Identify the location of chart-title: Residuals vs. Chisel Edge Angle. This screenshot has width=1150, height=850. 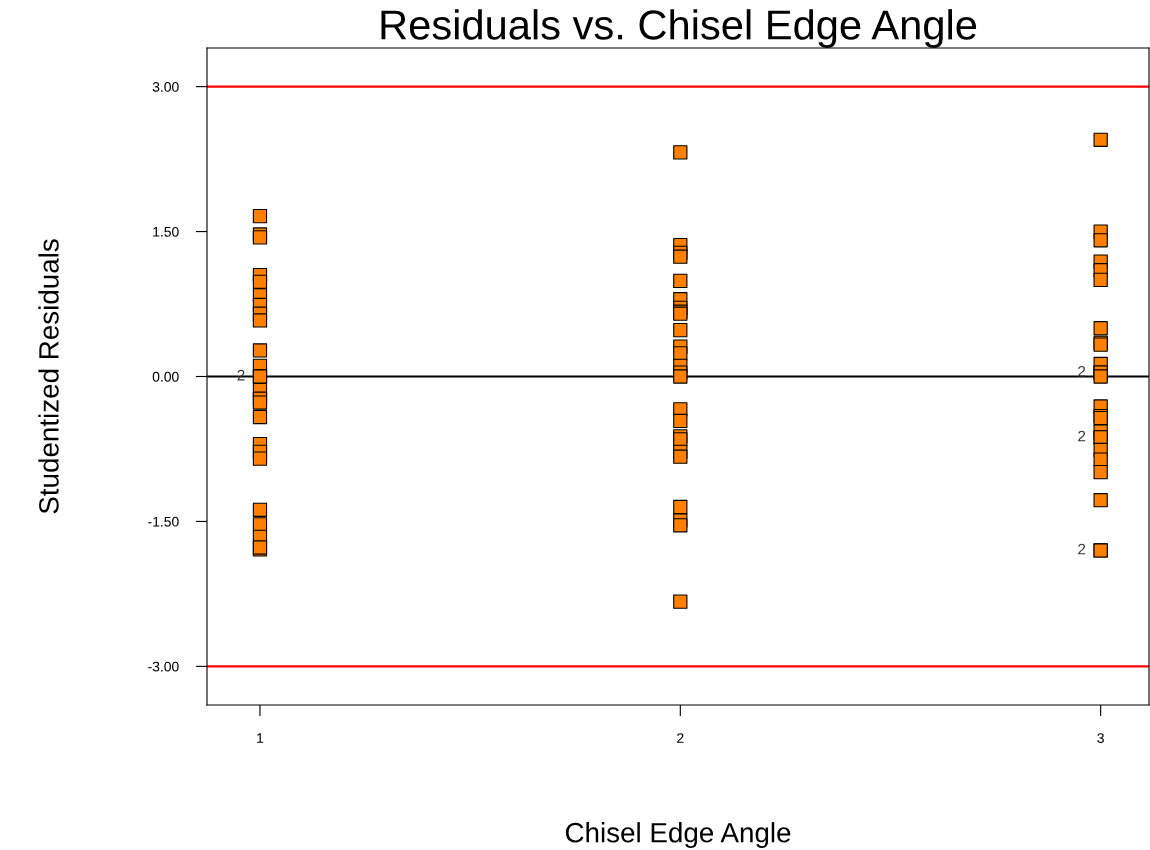
(679, 28).